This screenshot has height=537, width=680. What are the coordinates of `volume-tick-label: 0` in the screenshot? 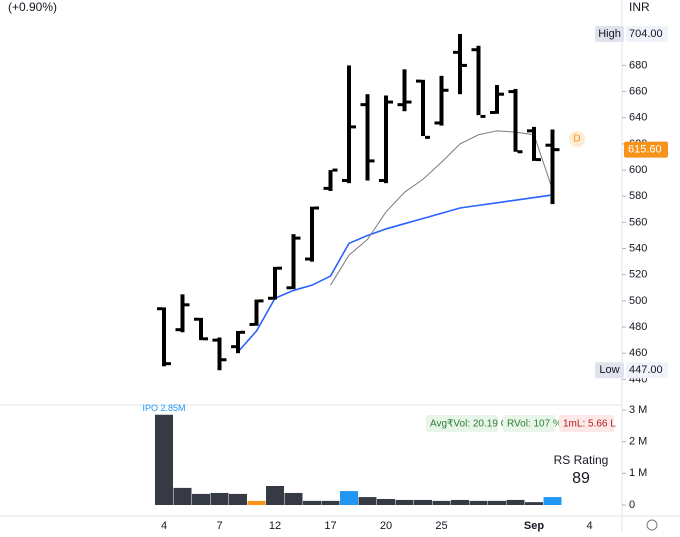 It's located at (632, 505).